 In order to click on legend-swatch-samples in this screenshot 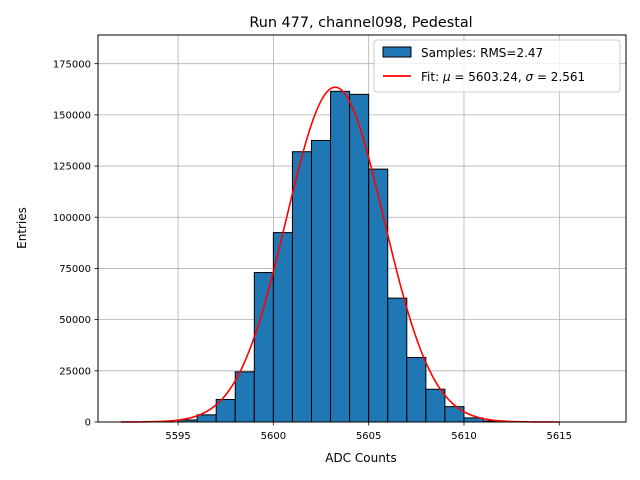, I will do `click(397, 52)`.